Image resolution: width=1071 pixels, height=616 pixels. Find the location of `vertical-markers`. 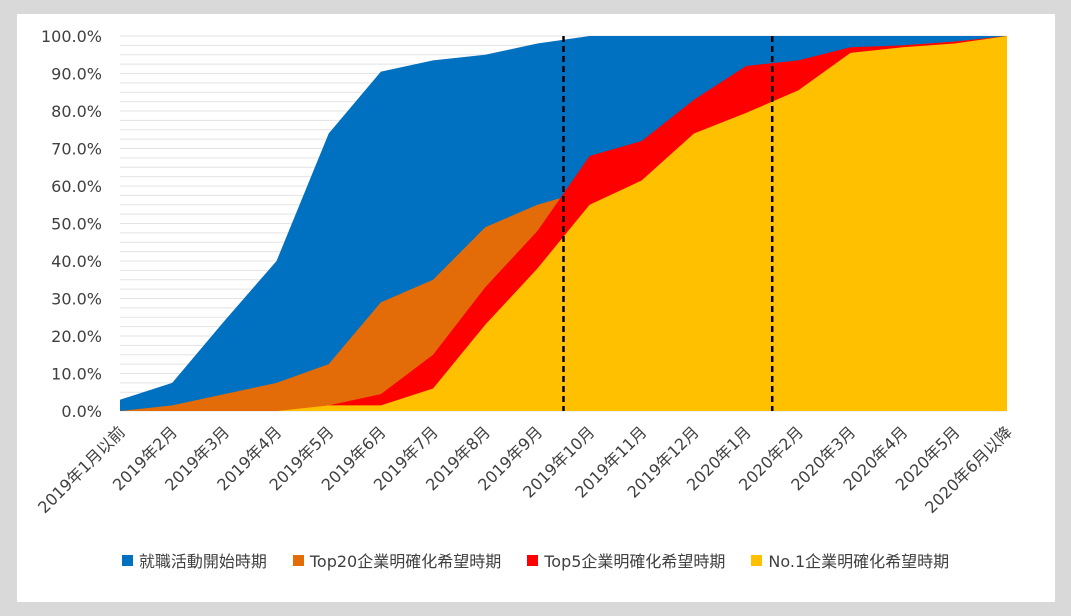

vertical-markers is located at coordinates (668, 223).